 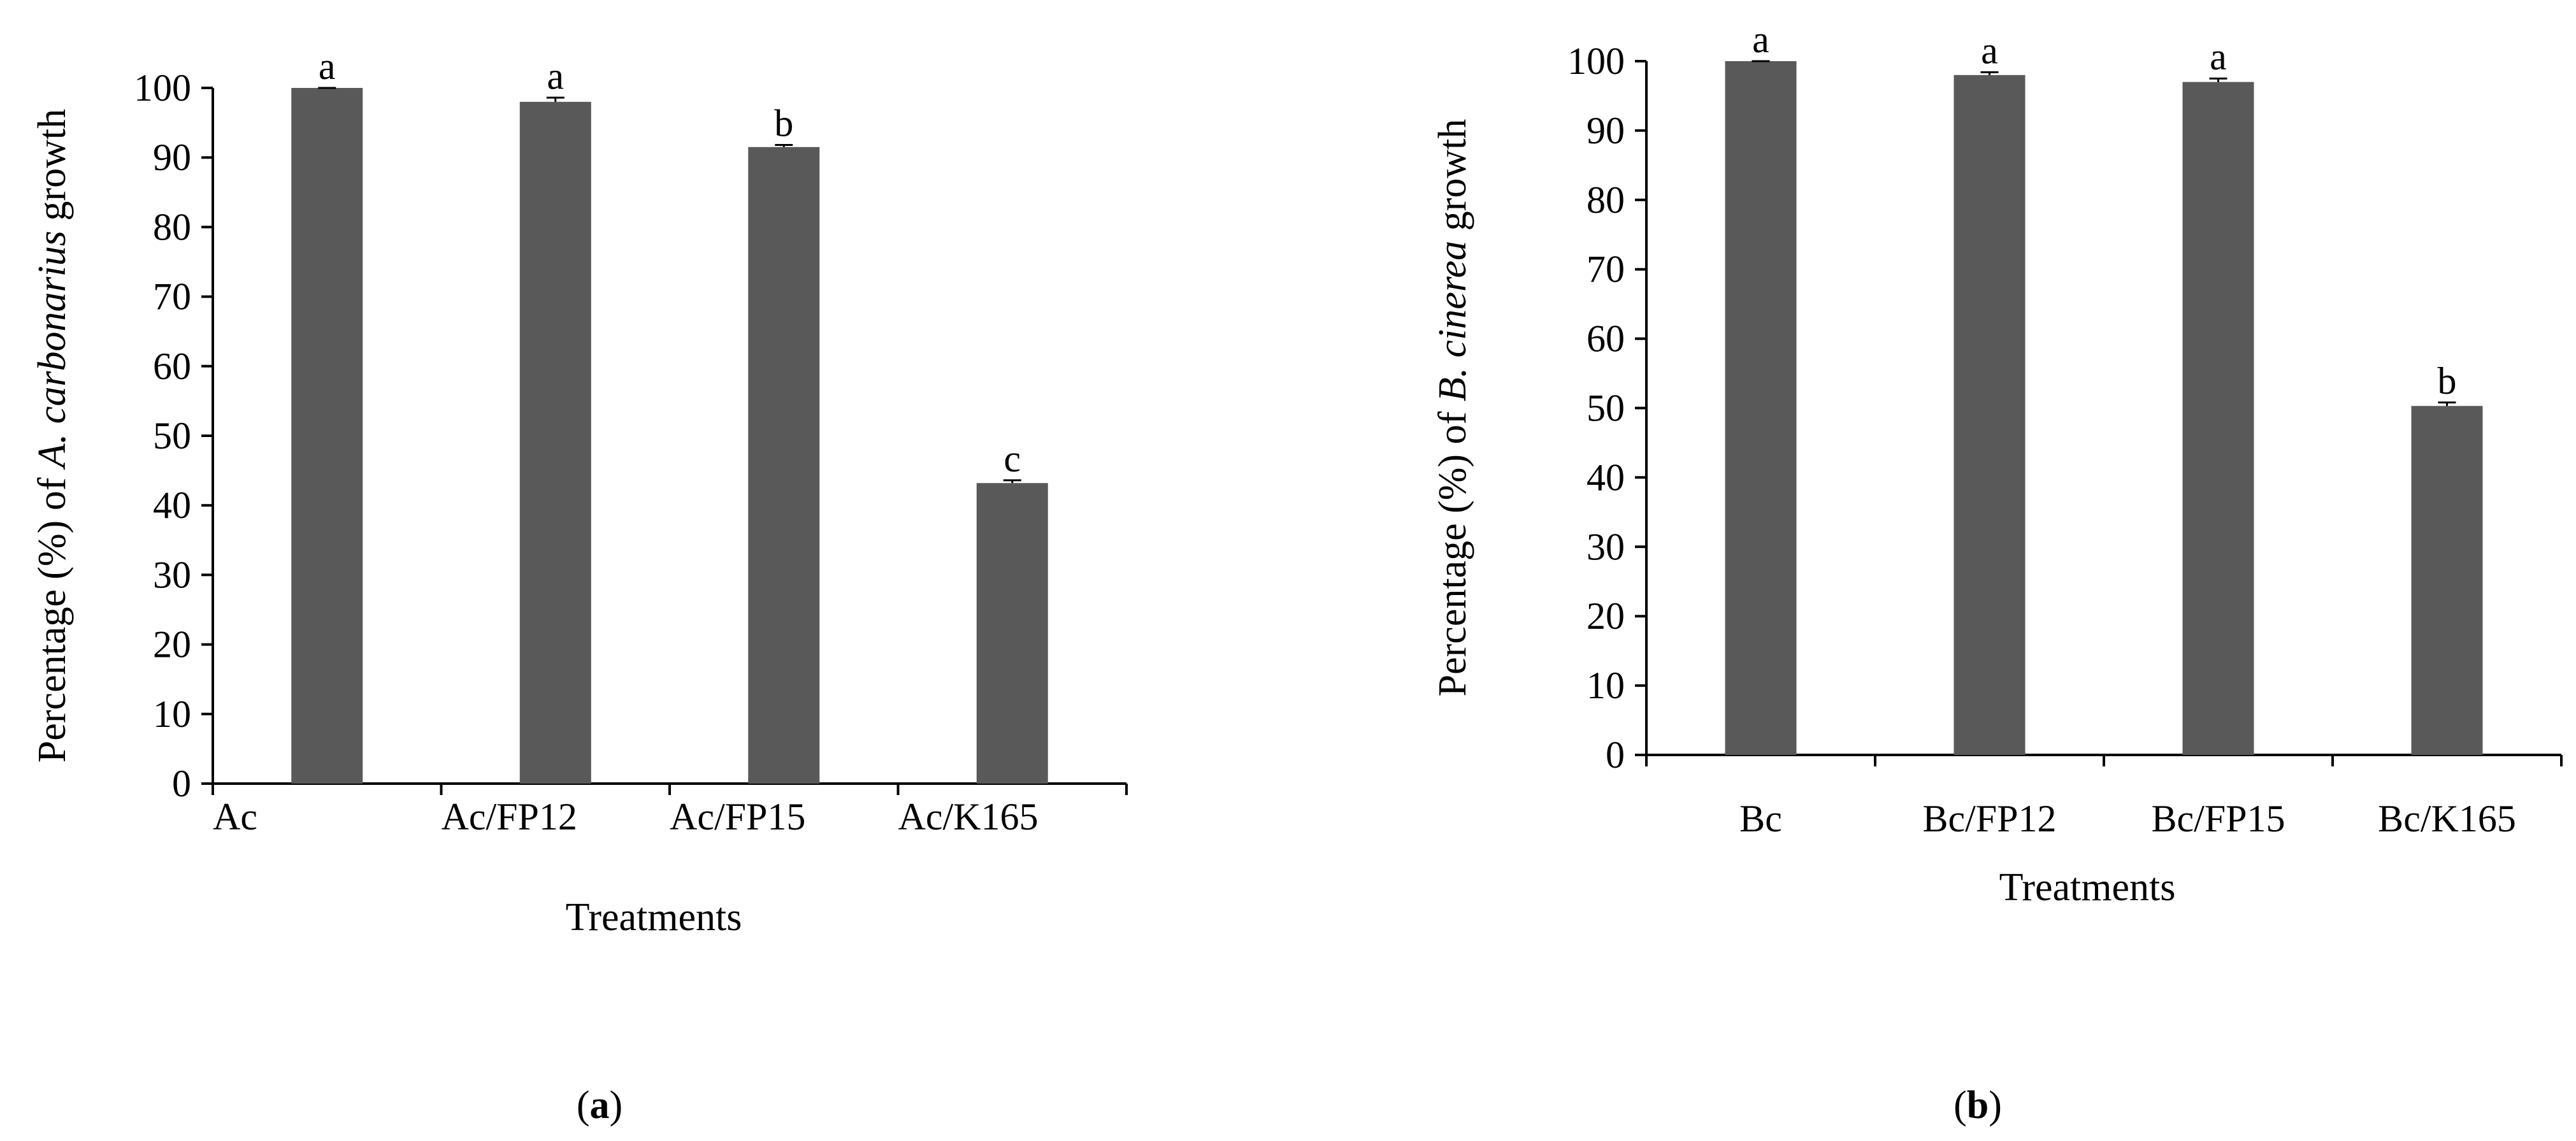 I want to click on y-axis-title: Percentage (%) of A. carbonarius growth, so click(x=53, y=436).